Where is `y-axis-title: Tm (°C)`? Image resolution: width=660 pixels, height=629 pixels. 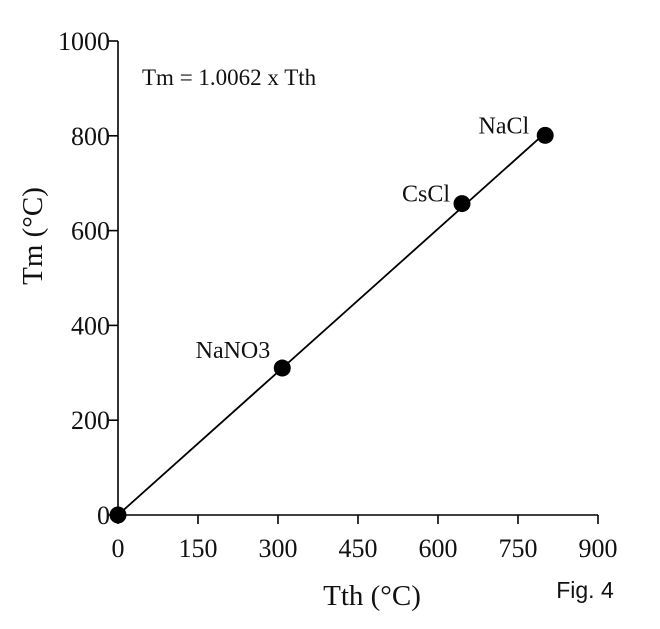
y-axis-title: Tm (°C) is located at coordinates (33, 236).